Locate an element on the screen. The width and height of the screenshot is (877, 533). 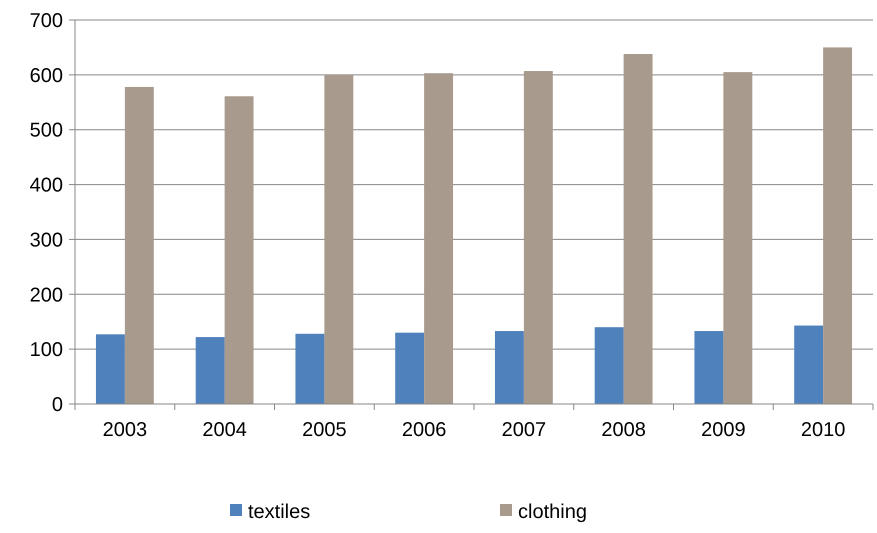
legend-label: textiles is located at coordinates (279, 512).